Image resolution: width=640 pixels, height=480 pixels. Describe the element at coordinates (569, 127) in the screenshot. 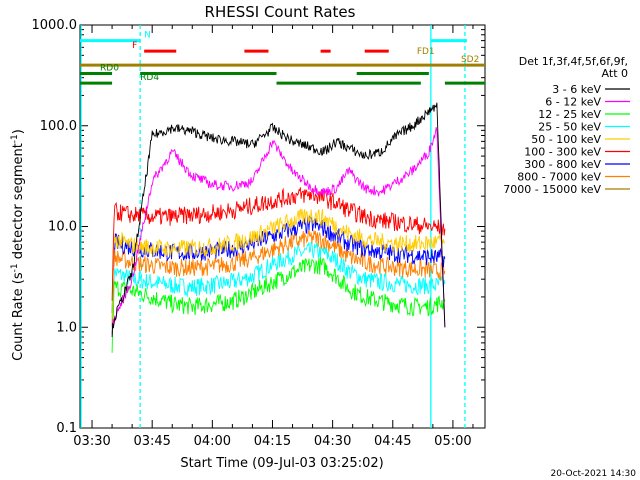

I see `legend-entry-label: 25 - 50 keV` at that location.